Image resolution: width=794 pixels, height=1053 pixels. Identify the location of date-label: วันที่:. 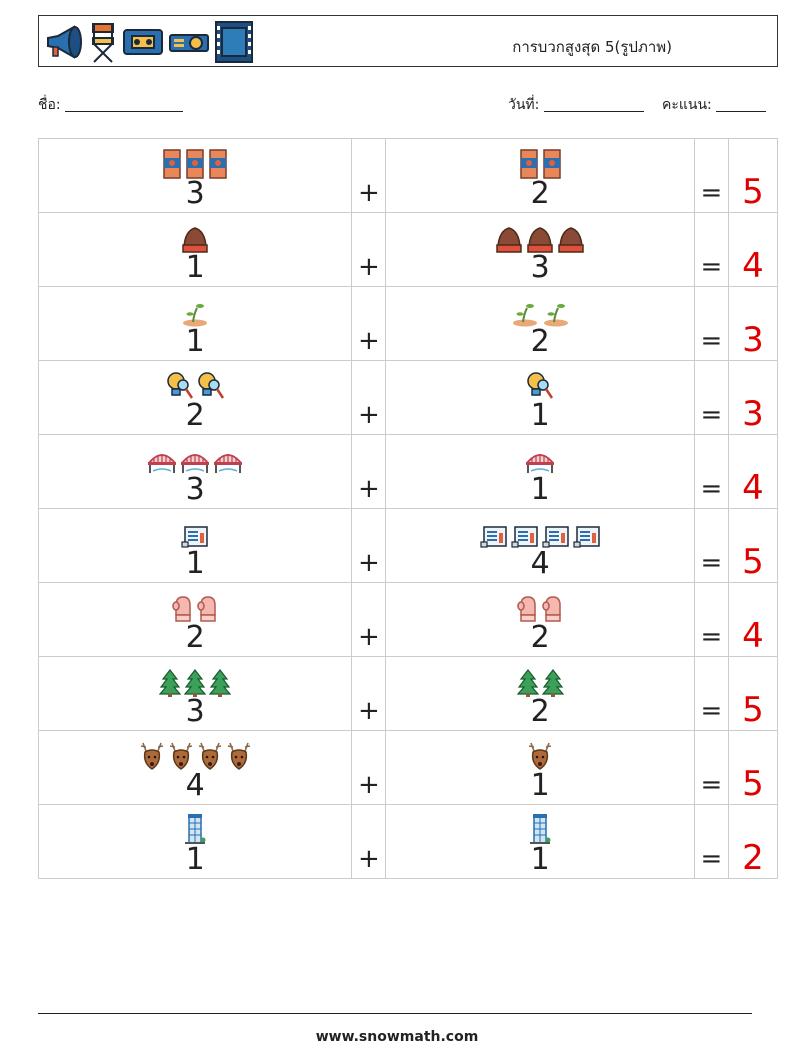
(524, 105).